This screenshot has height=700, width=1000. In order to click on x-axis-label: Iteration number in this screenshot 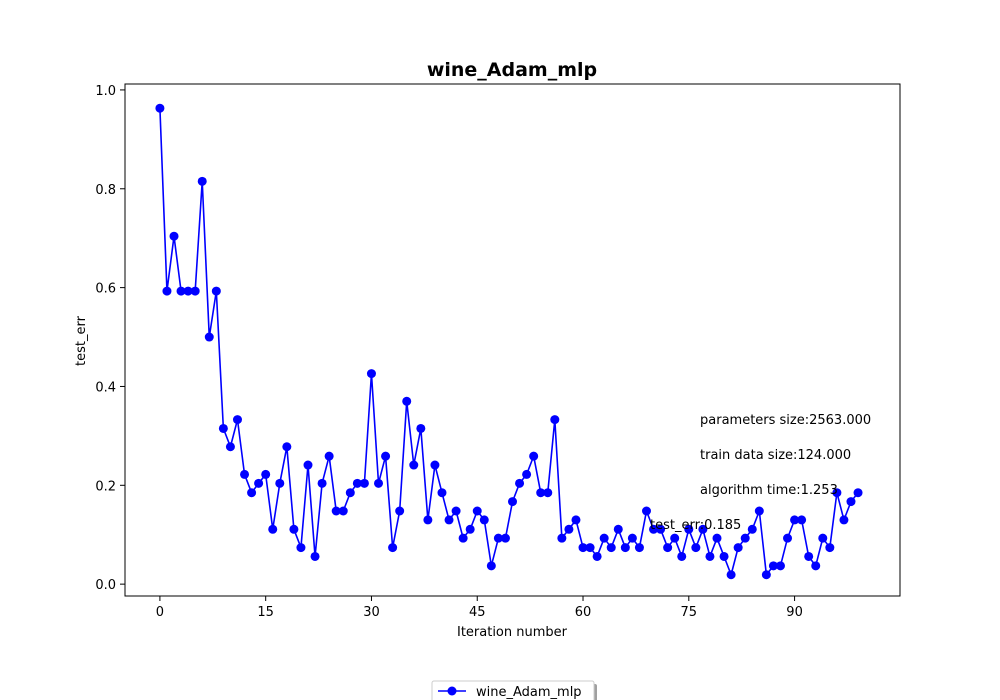, I will do `click(512, 632)`.